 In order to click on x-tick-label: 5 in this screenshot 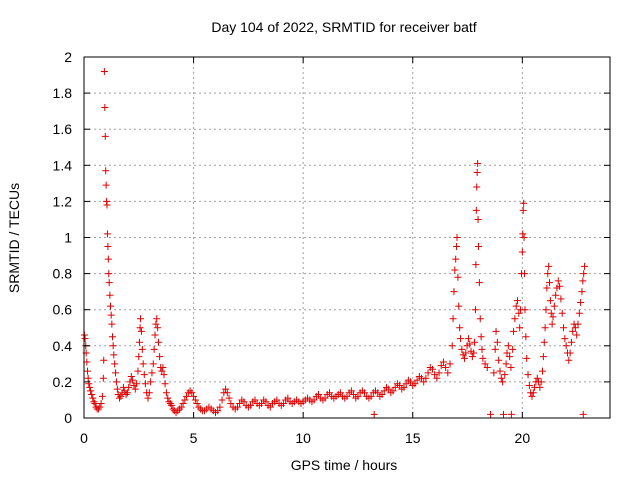, I will do `click(194, 438)`.